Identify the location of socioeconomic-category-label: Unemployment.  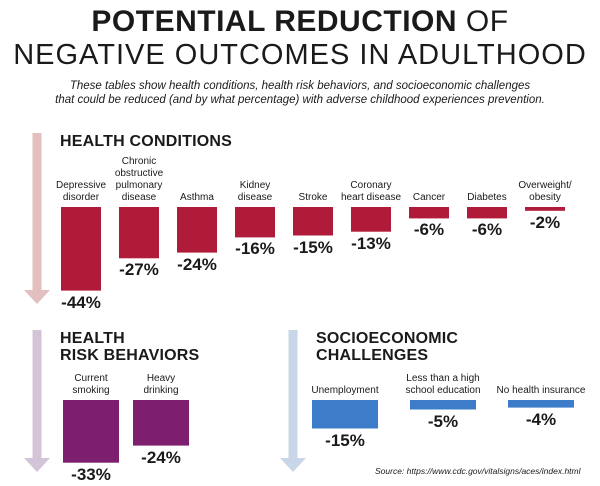
(345, 390).